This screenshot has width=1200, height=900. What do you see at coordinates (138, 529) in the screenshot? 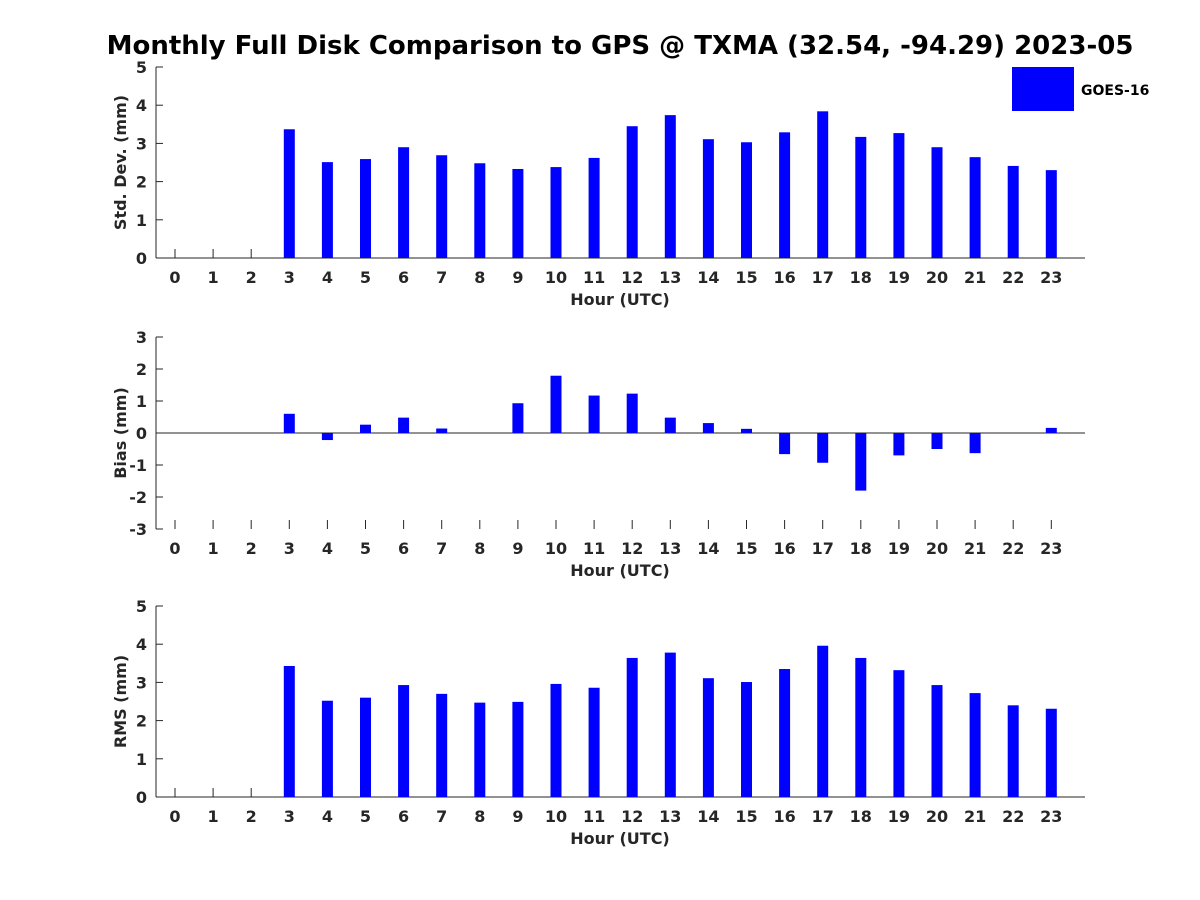
I see `y-tick-label: -3` at bounding box center [138, 529].